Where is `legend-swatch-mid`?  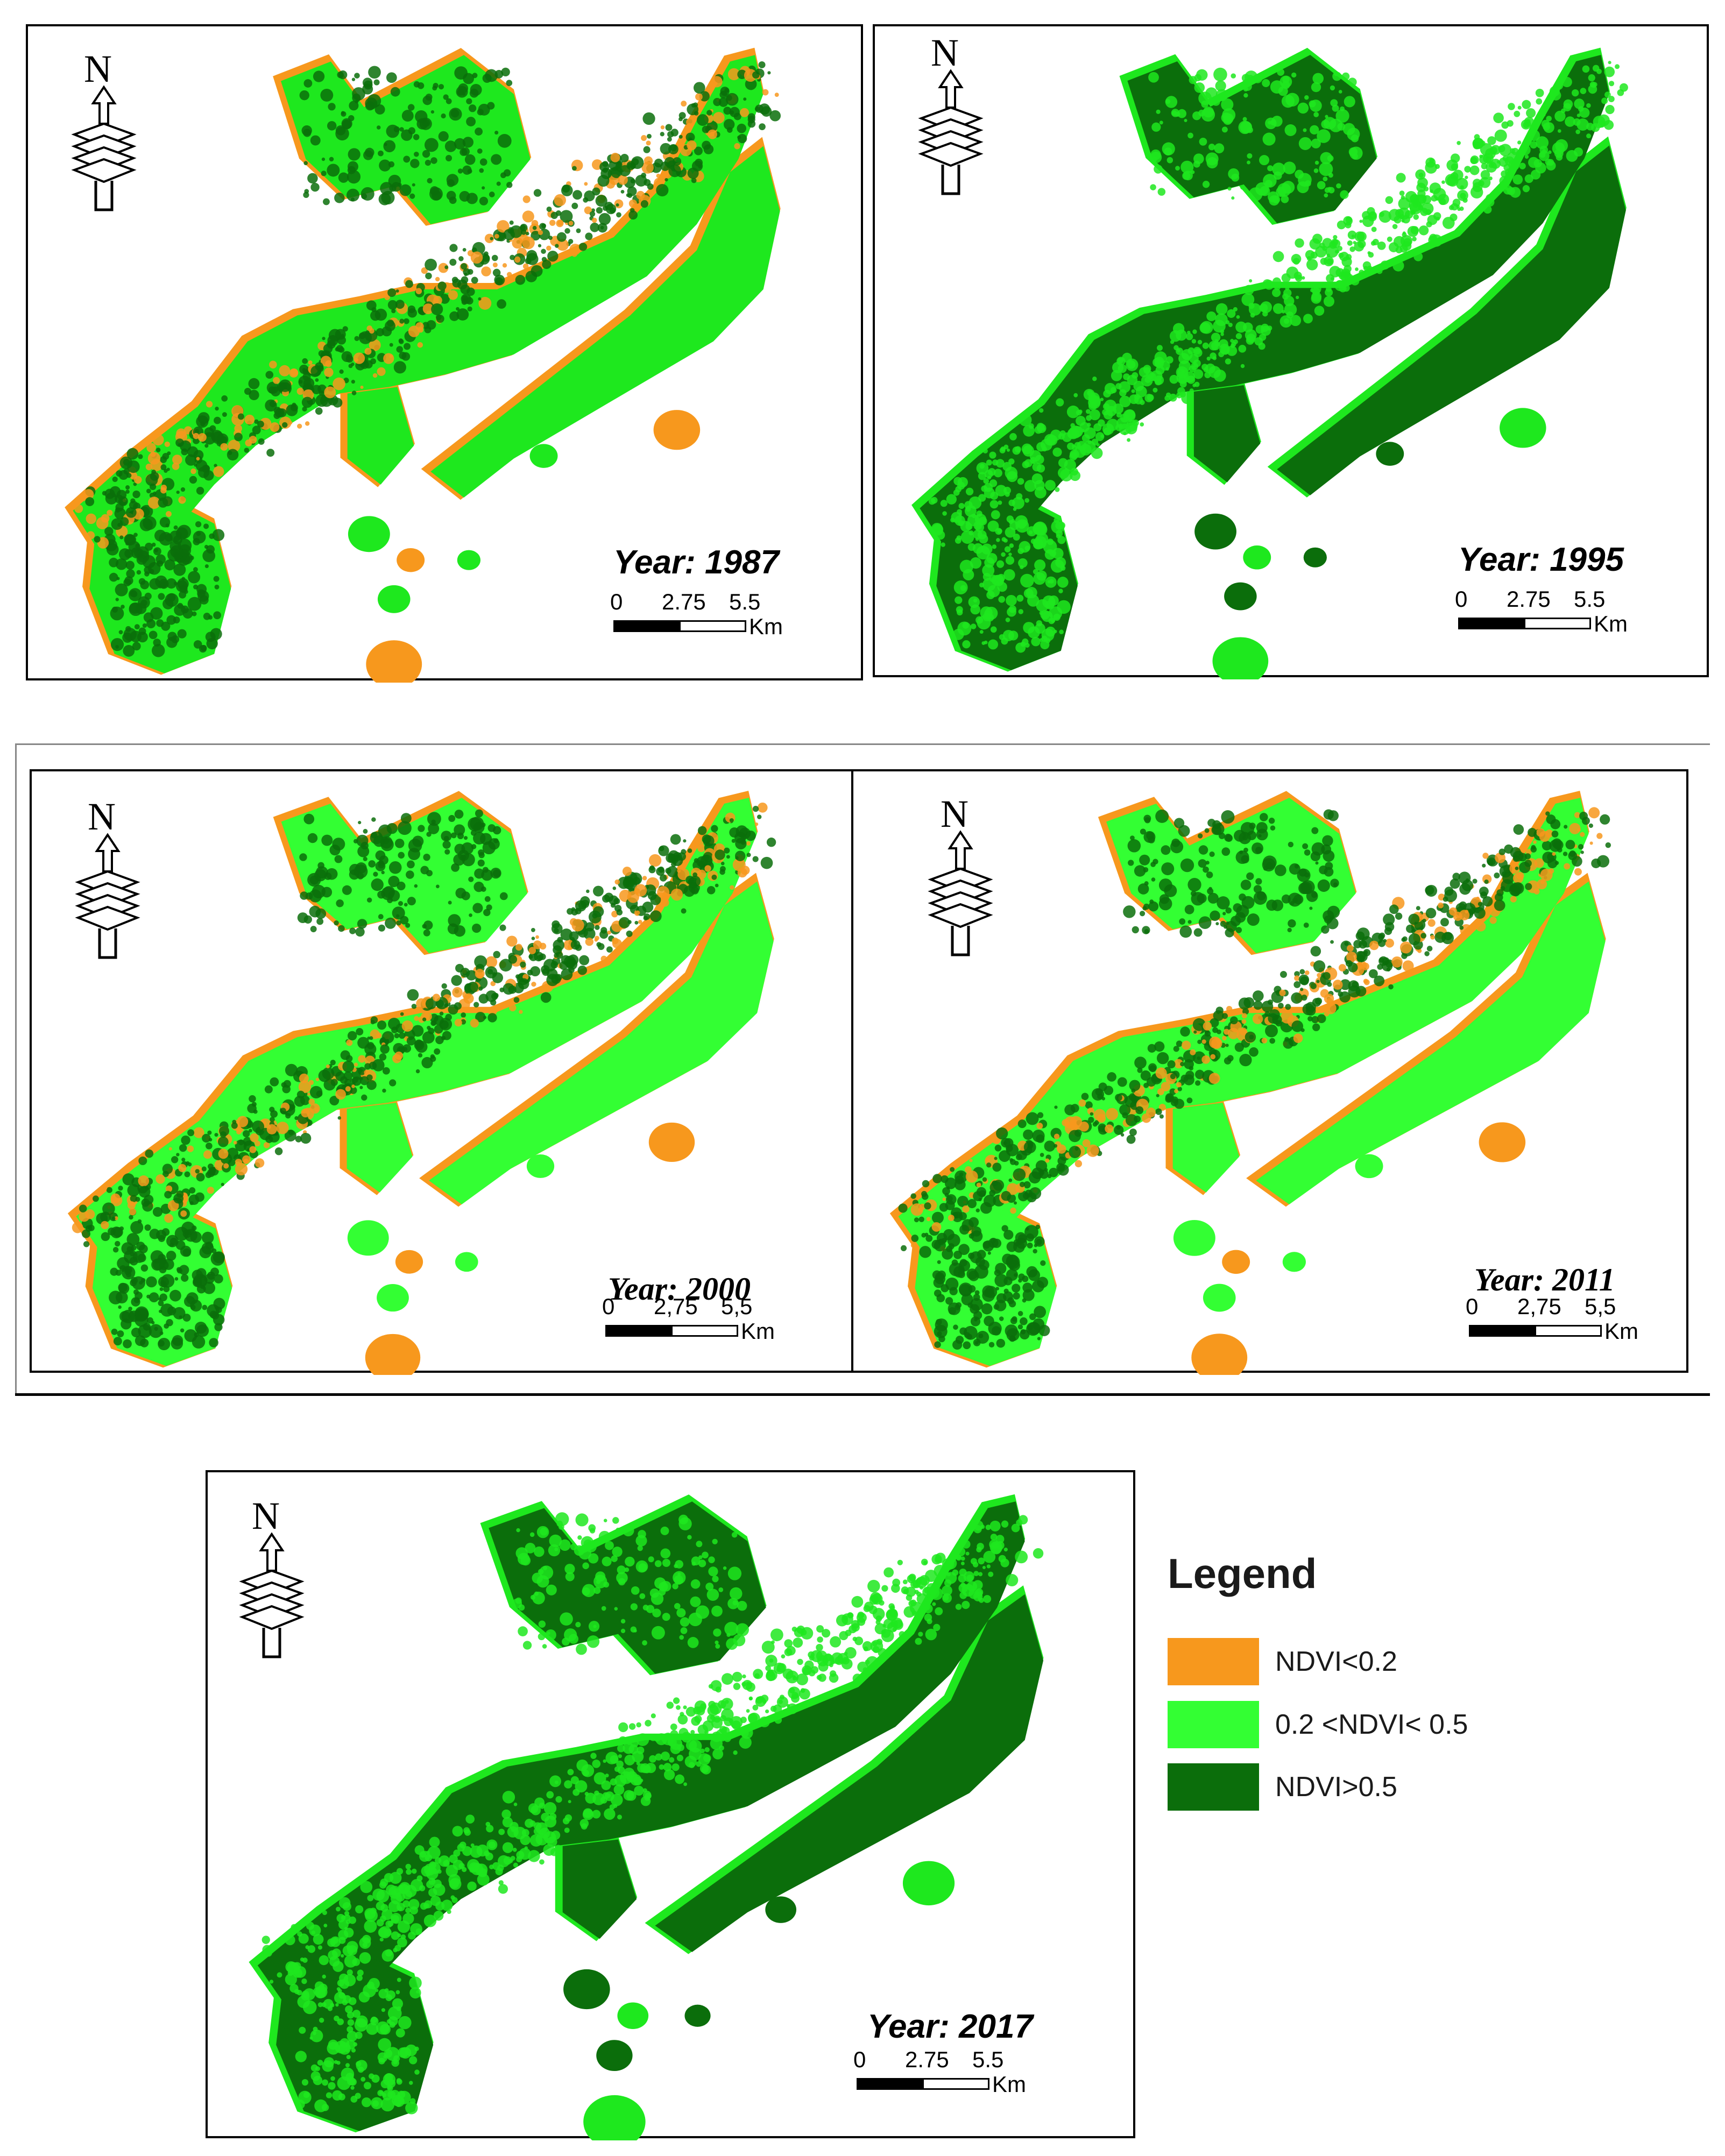 legend-swatch-mid is located at coordinates (1213, 1724).